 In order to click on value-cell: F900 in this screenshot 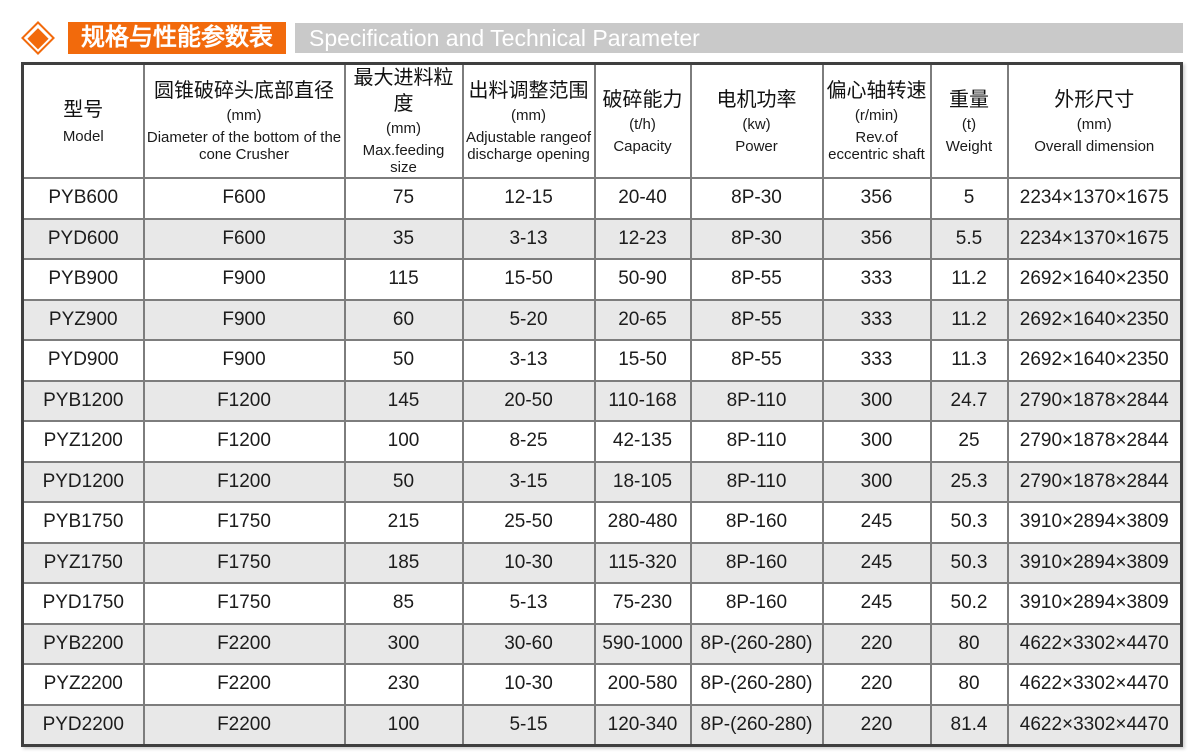, I will do `click(244, 320)`.